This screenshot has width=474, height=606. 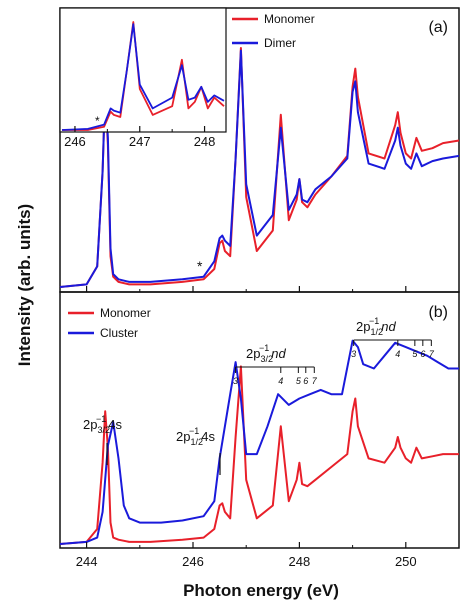 I want to click on anno-2p12-nd-main: 2p, so click(x=363, y=326).